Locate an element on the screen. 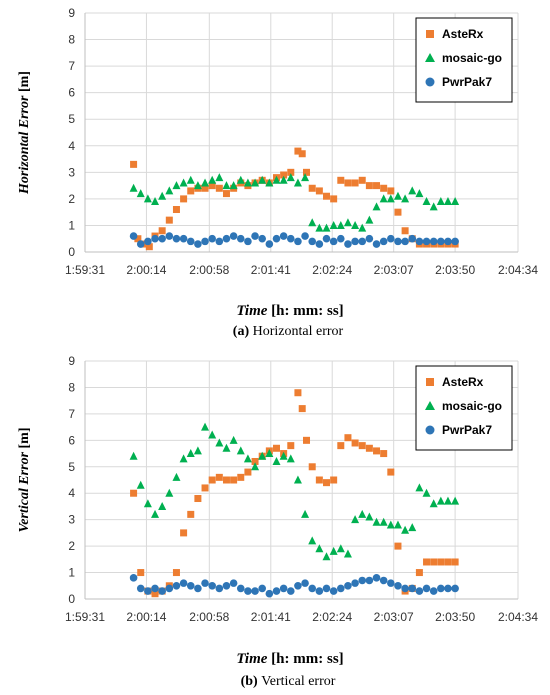 This screenshot has width=550, height=695. y-tick-label: 5 is located at coordinates (71, 467).